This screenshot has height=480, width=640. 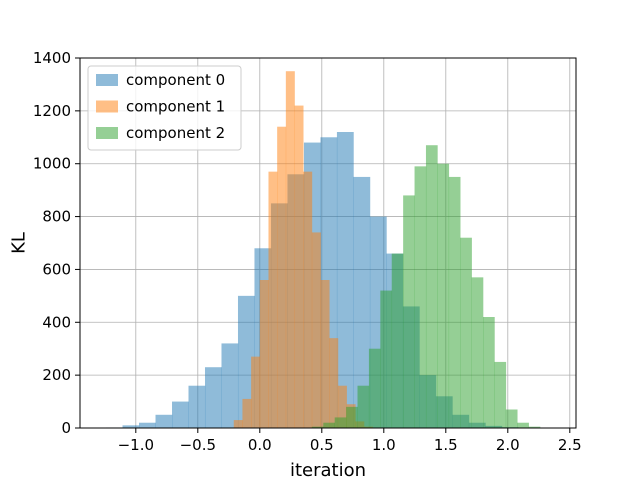 I want to click on x-tick-label: 0.0, so click(x=260, y=445).